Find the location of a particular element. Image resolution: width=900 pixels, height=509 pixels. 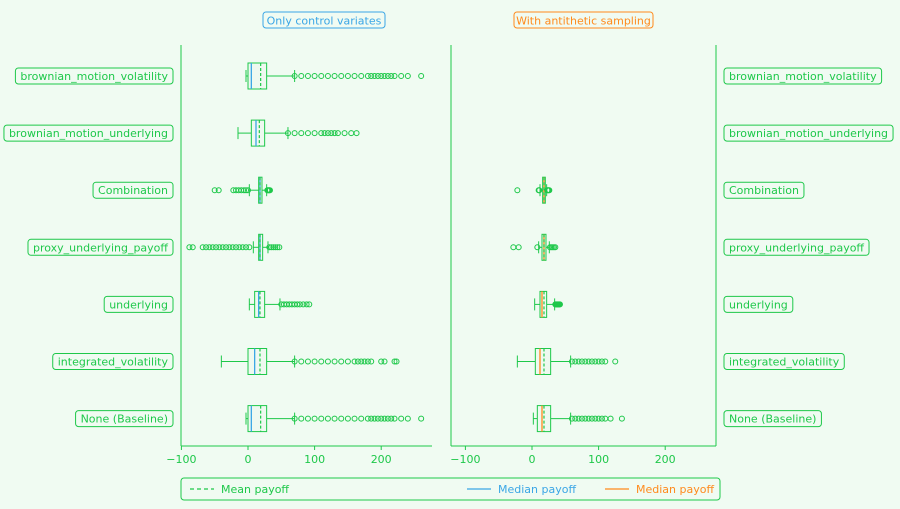

x-tick-label: 0 is located at coordinates (248, 459).